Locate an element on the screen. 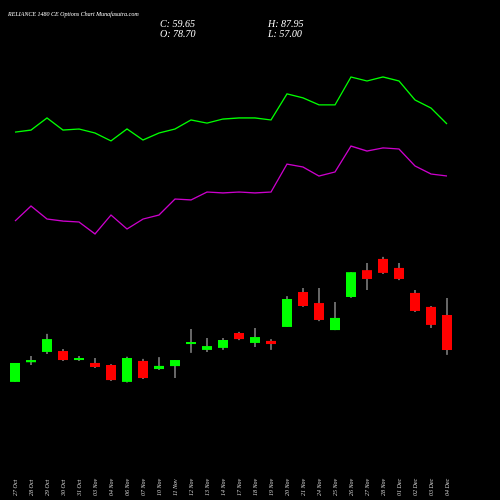 The width and height of the screenshot is (500, 500). x-tick-label: 26 Nov is located at coordinates (352, 487).